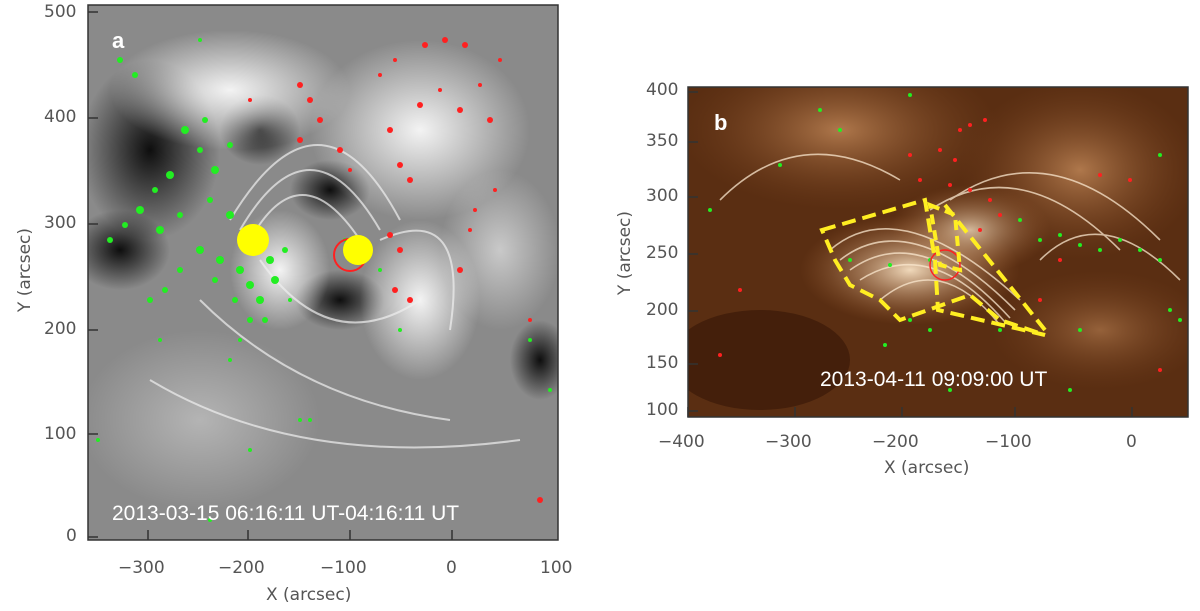  What do you see at coordinates (662, 253) in the screenshot?
I see `panel-b-ytick: 250` at bounding box center [662, 253].